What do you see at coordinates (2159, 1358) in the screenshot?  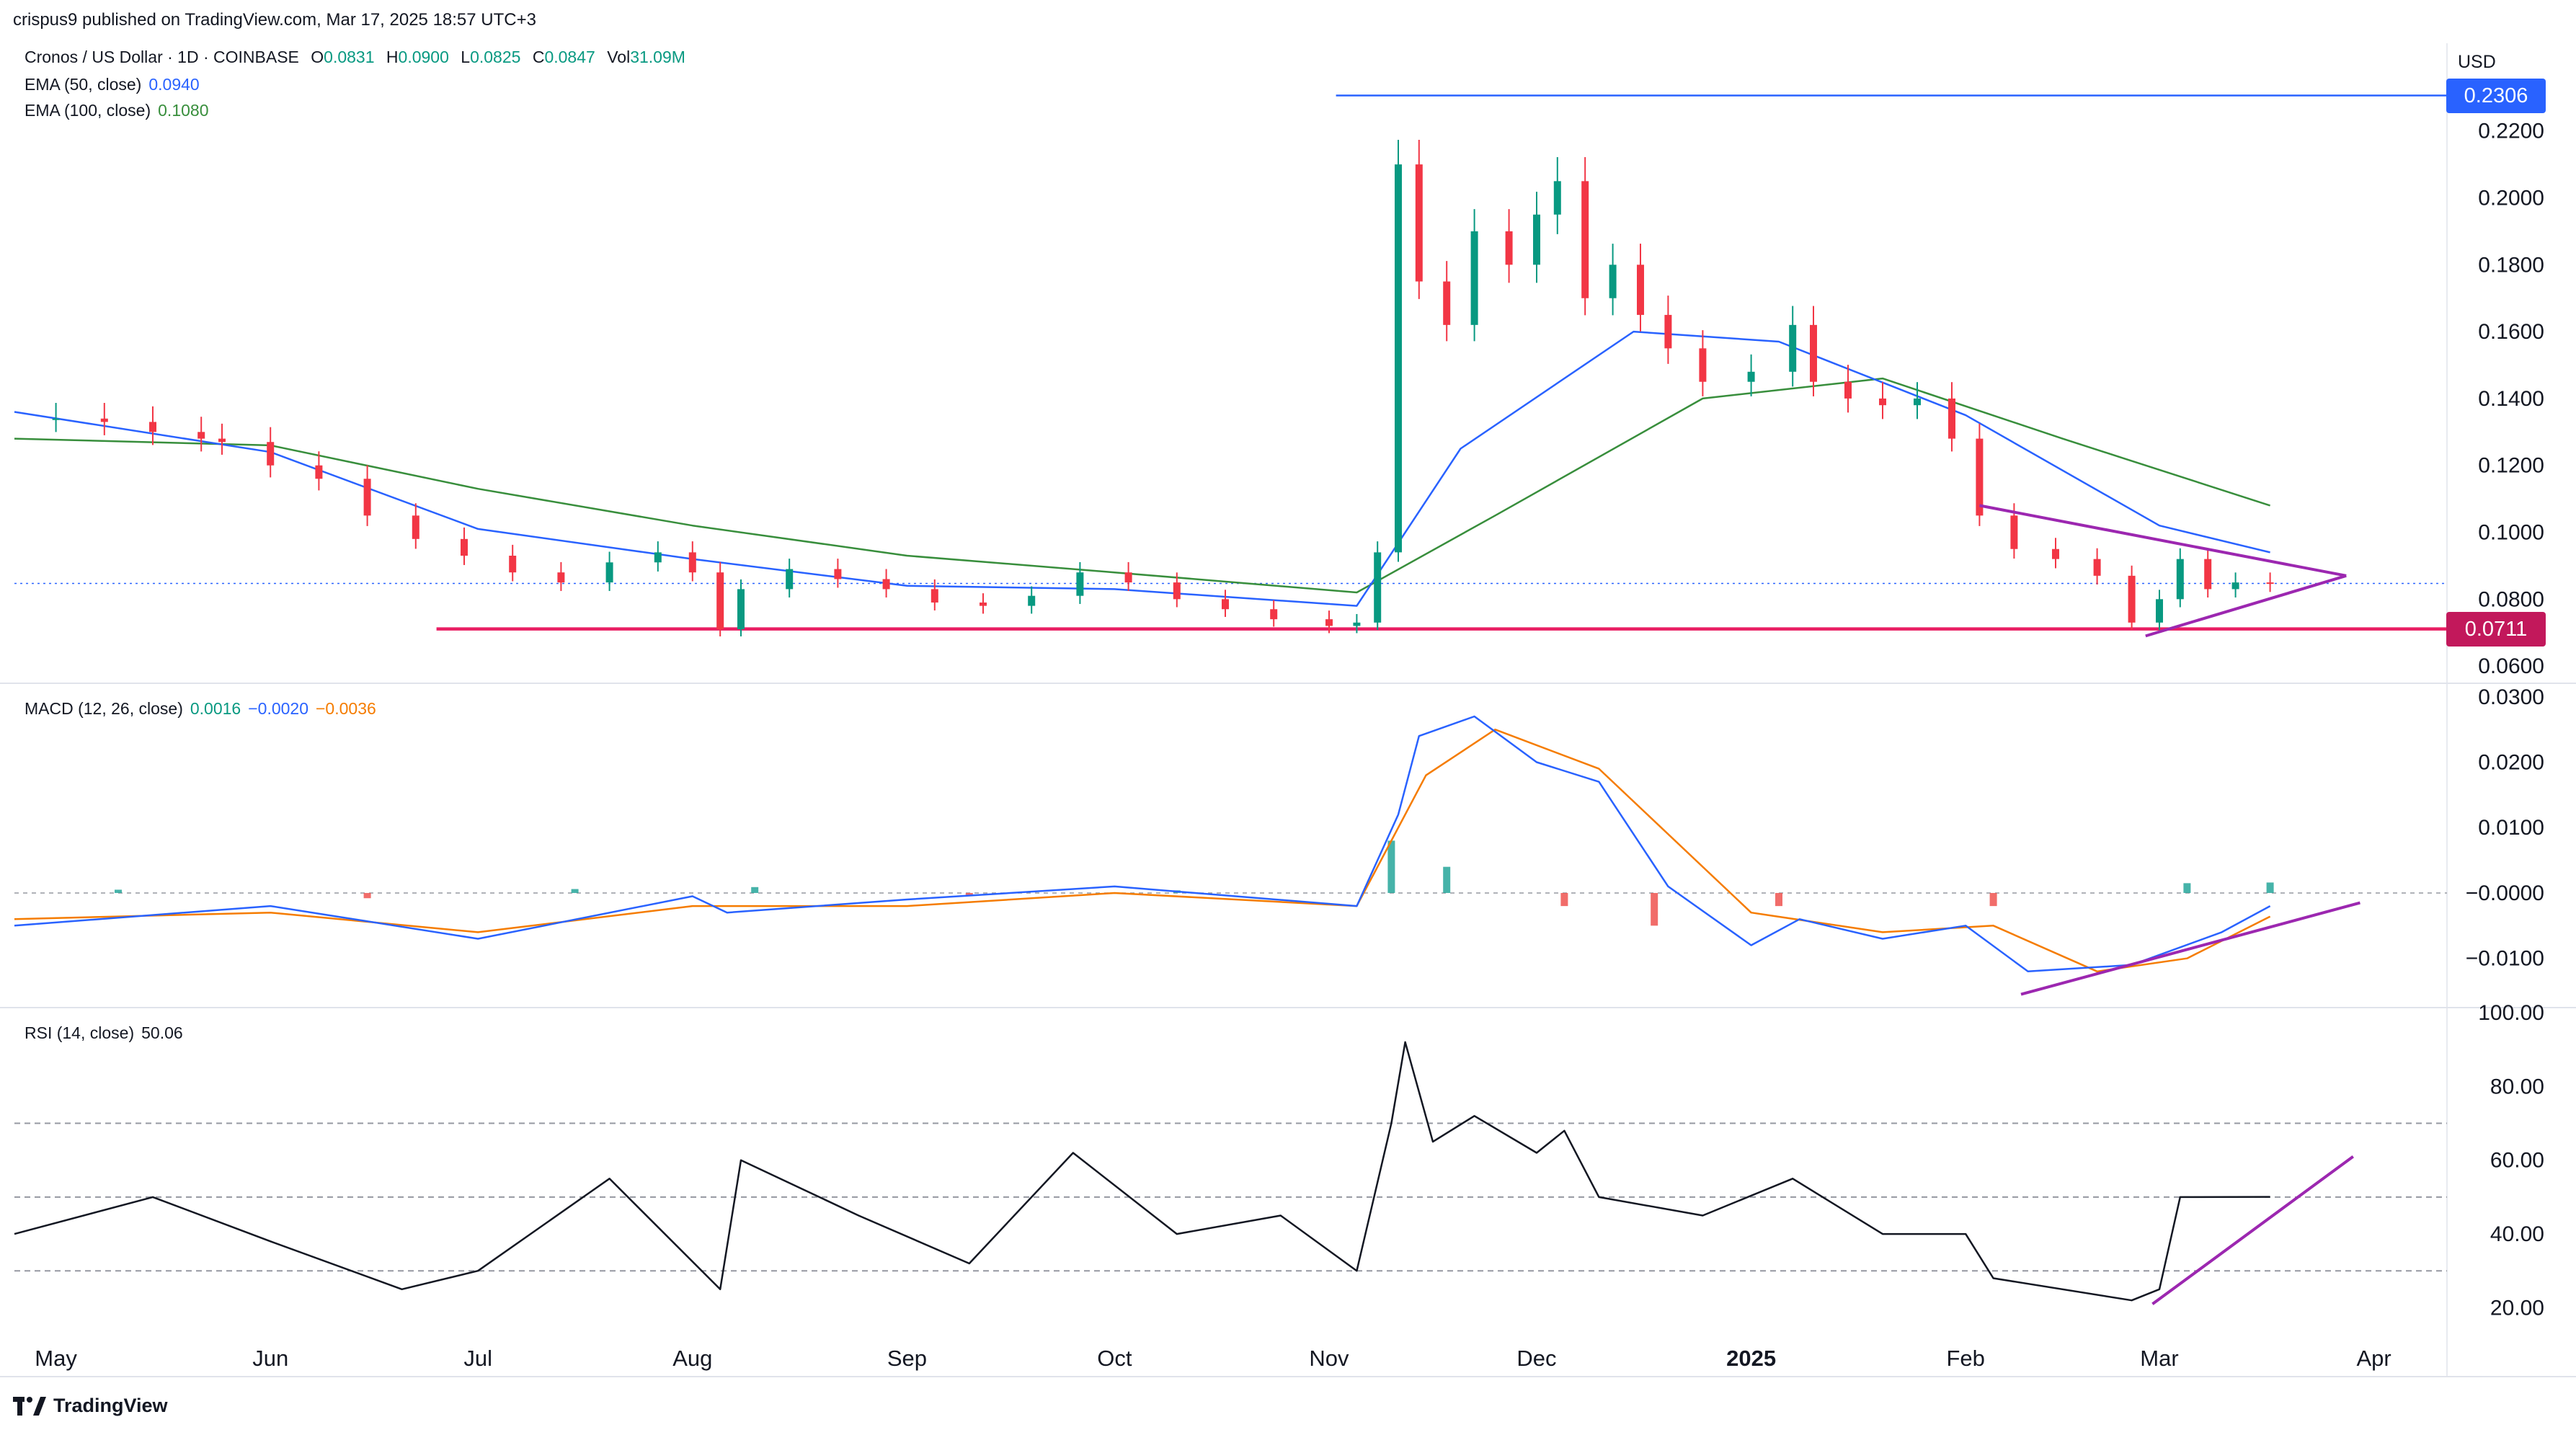 I see `time-axis-tick: Mar` at bounding box center [2159, 1358].